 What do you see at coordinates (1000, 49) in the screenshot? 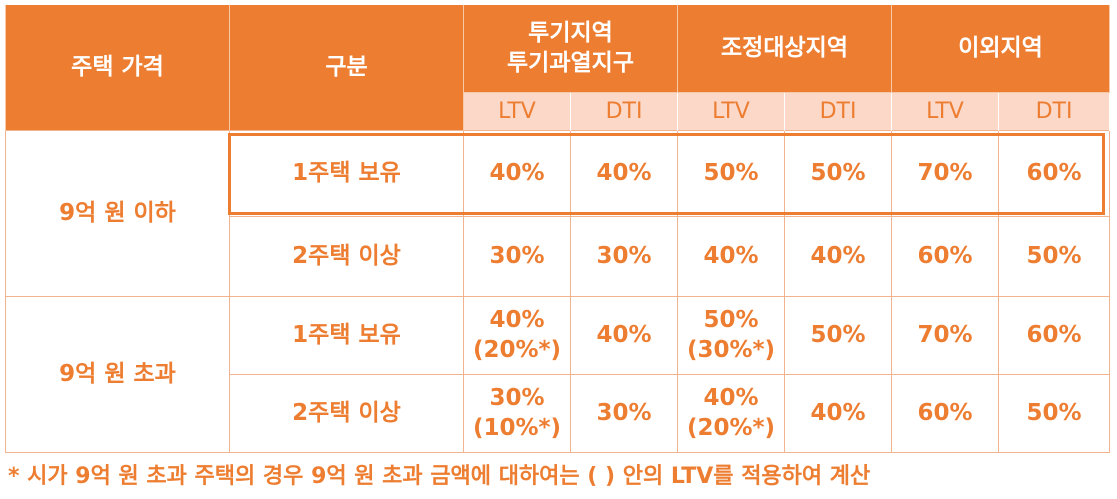
I see `header-region-other: 이외지역` at bounding box center [1000, 49].